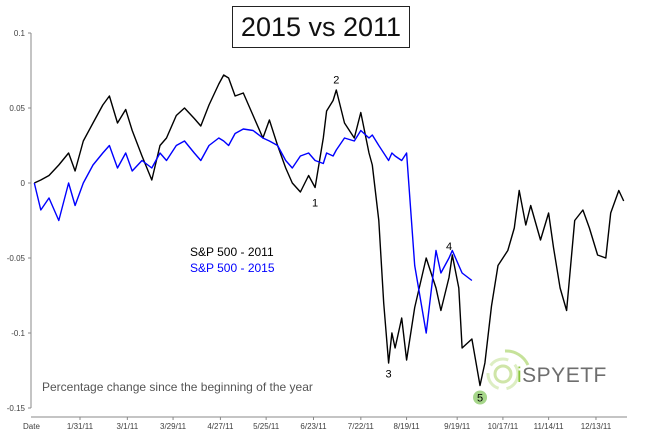  I want to click on legend-entry-2011: S&P 500 - 2011, so click(232, 252).